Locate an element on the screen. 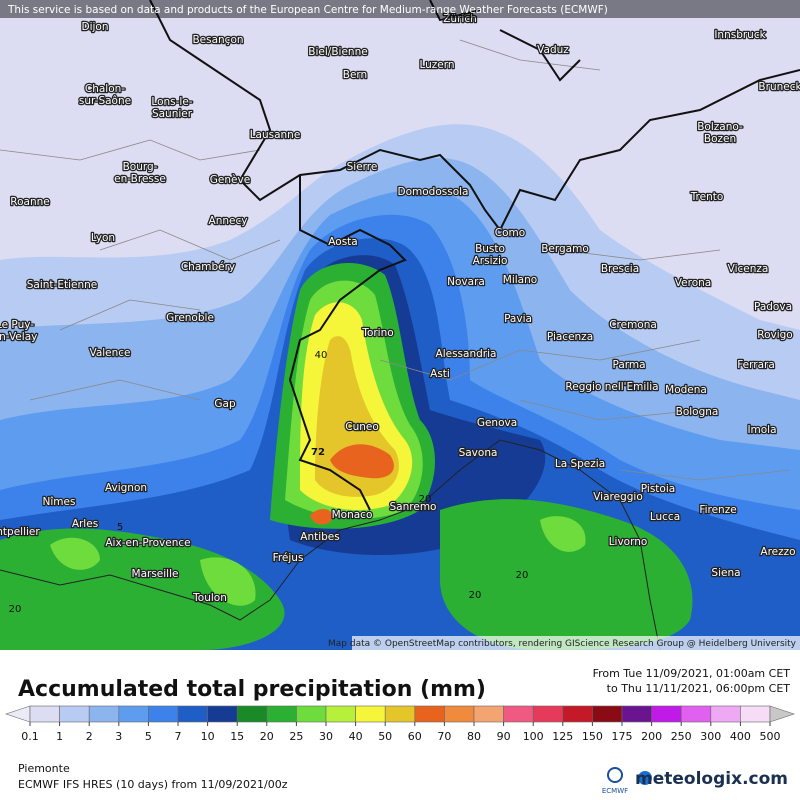  city-label: Lucca is located at coordinates (665, 517).